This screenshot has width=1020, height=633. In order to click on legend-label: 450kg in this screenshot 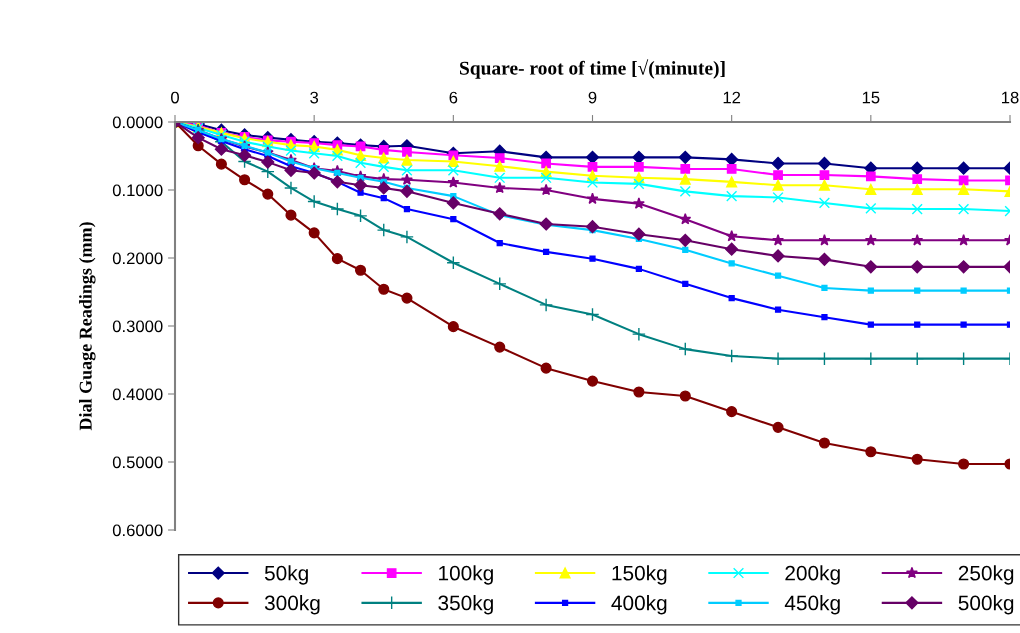, I will do `click(812, 605)`.